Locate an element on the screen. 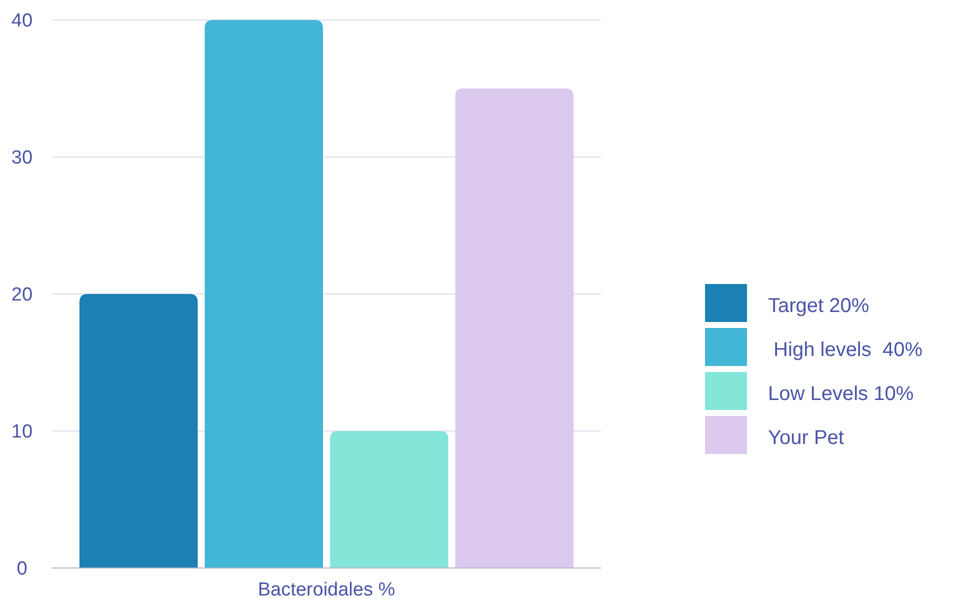  legend-label: Your Pet is located at coordinates (806, 438).